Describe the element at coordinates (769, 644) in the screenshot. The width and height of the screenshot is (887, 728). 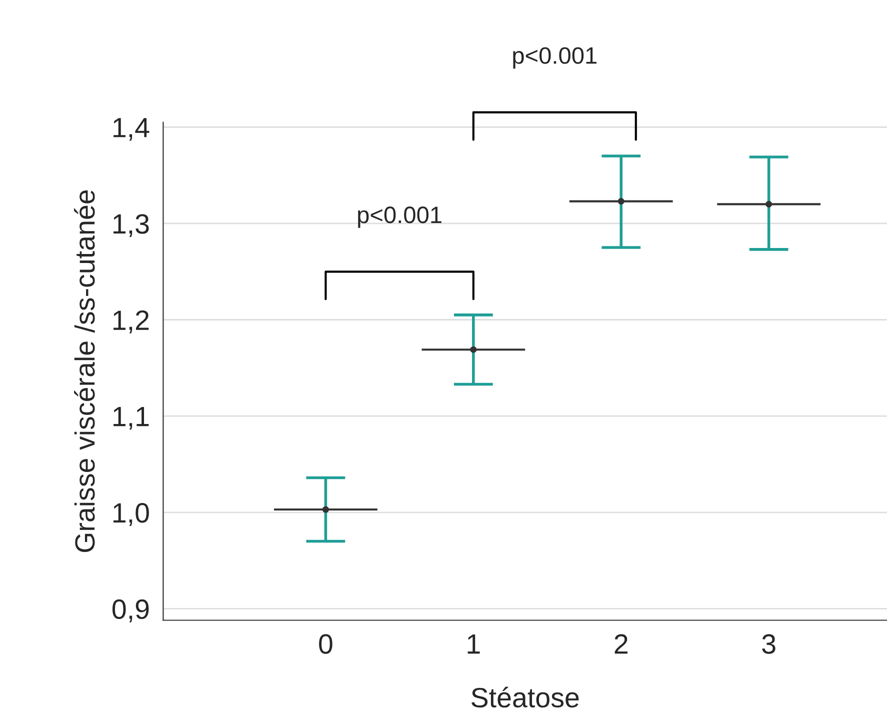
I see `x-tick-label: 3` at that location.